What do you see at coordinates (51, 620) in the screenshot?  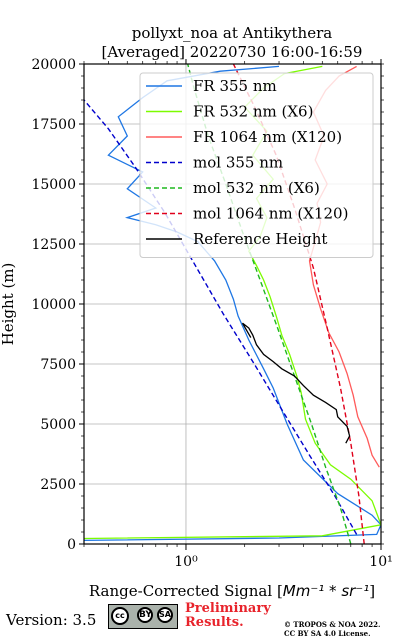 I see `version-label: Version: 3.5` at bounding box center [51, 620].